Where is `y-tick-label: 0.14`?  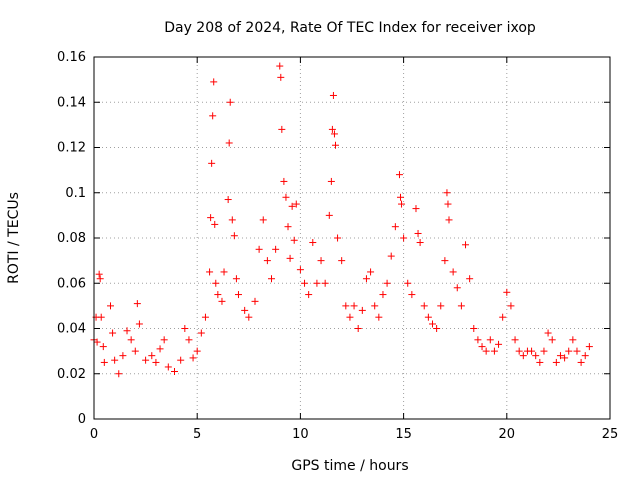 y-tick-label: 0.14 is located at coordinates (71, 102).